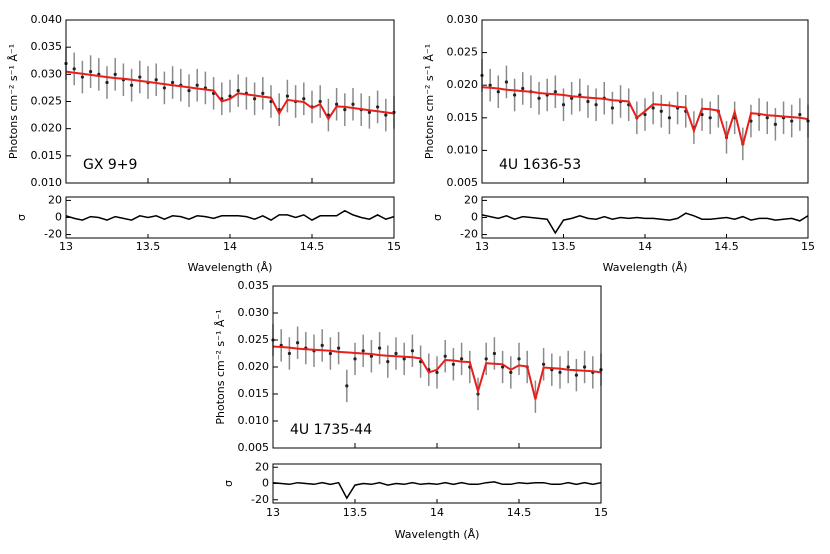 The image size is (830, 554). I want to click on y-tick-label: 0.040, so click(47, 19).